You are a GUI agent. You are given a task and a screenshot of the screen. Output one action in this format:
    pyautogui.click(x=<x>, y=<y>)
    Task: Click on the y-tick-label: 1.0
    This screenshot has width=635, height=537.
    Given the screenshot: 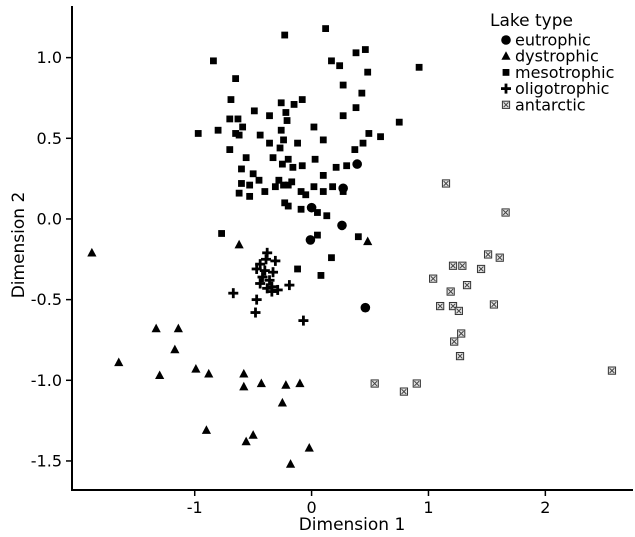 What is the action you would take?
    pyautogui.click(x=49, y=57)
    